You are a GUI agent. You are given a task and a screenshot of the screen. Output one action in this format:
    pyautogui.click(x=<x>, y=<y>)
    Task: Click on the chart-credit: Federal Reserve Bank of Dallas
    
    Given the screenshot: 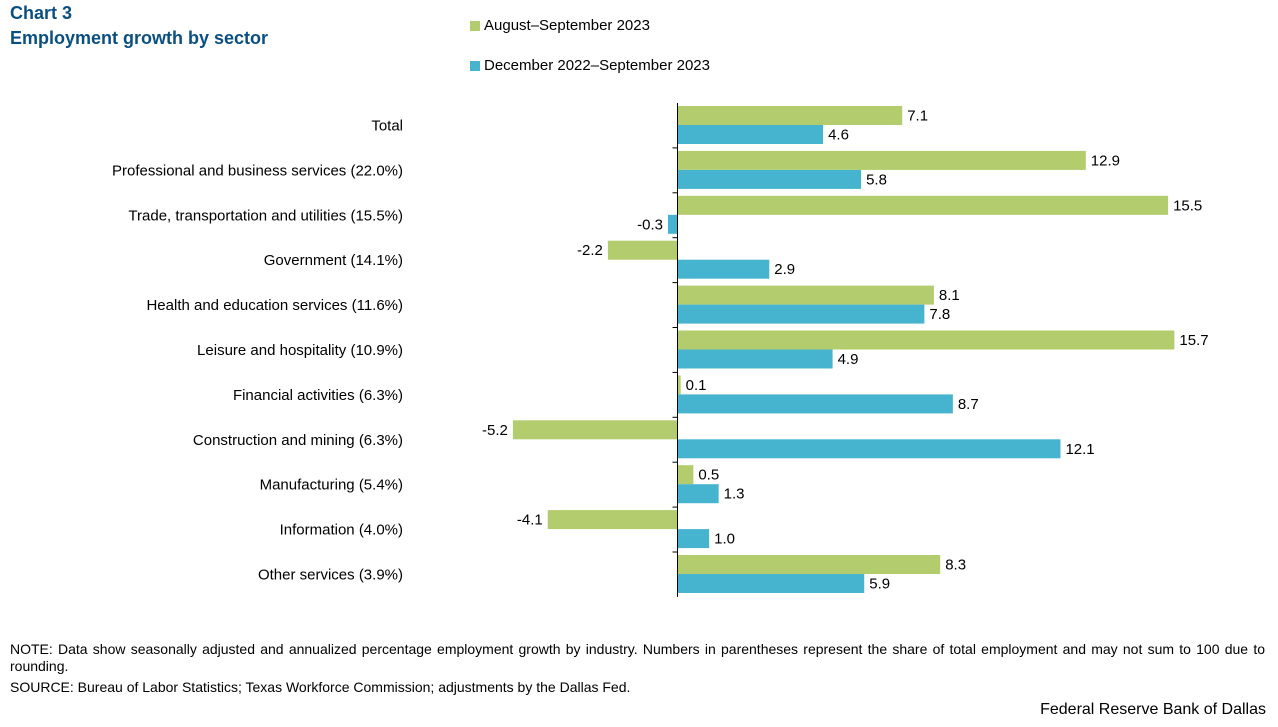 What is the action you would take?
    pyautogui.click(x=1153, y=709)
    